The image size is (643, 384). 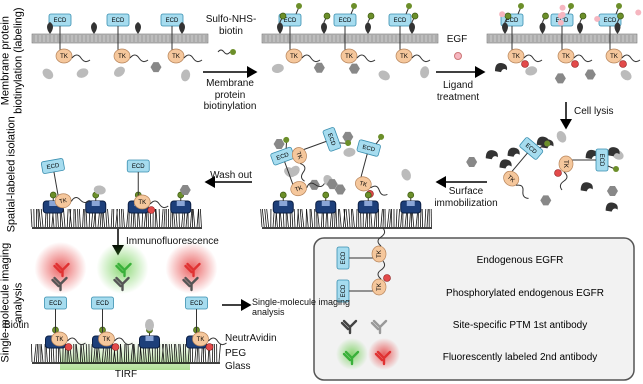 What do you see at coordinates (383, 358) in the screenshot?
I see `secondary-antibody` at bounding box center [383, 358].